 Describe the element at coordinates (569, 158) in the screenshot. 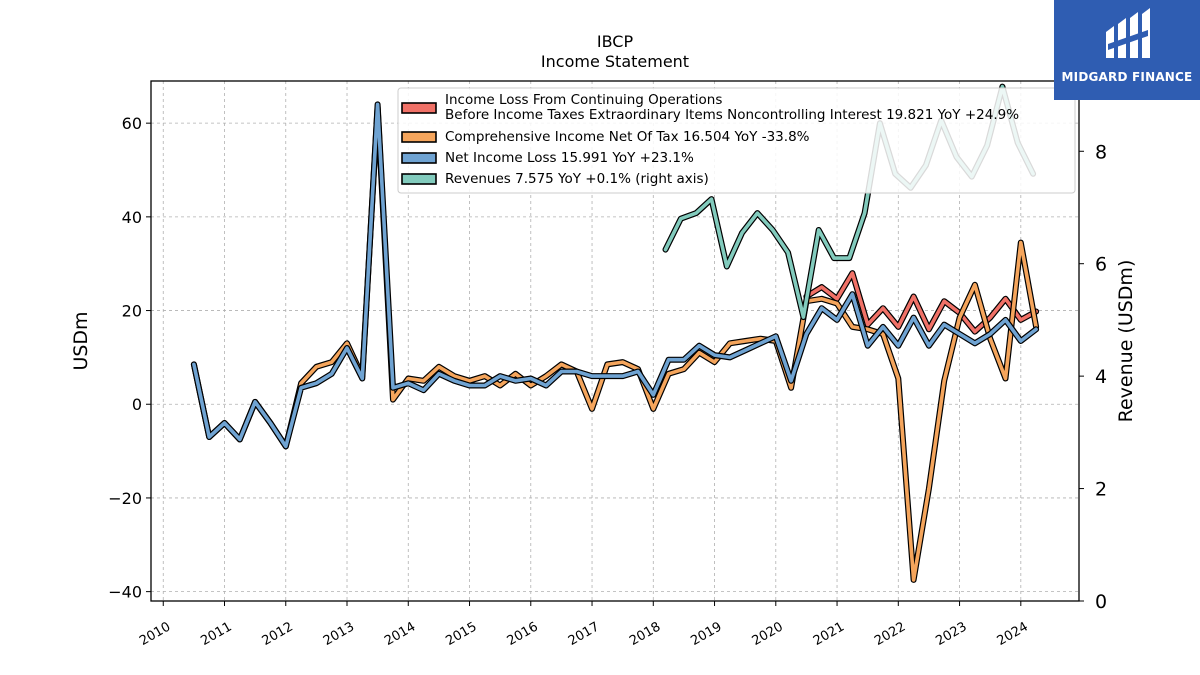

I see `legend-label: Net Income Loss 15.991 YoY +23.1%` at that location.